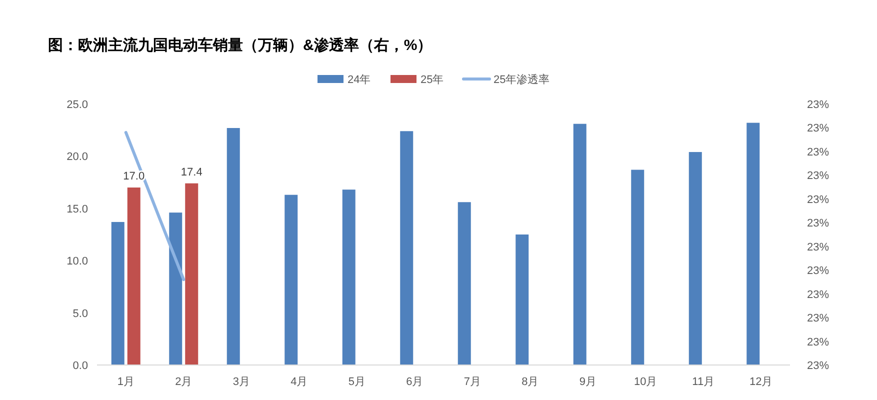  Describe the element at coordinates (77, 105) in the screenshot. I see `y-tick-label: 25.0` at that location.